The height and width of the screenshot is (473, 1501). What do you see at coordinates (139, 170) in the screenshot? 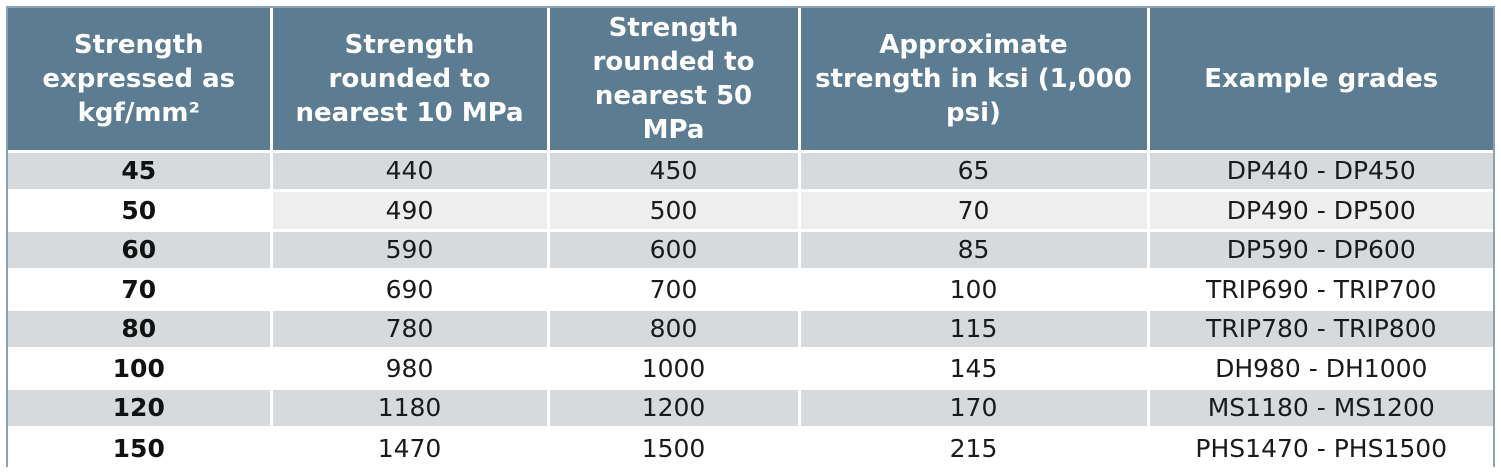
I see `cell-kgf: 45` at bounding box center [139, 170].